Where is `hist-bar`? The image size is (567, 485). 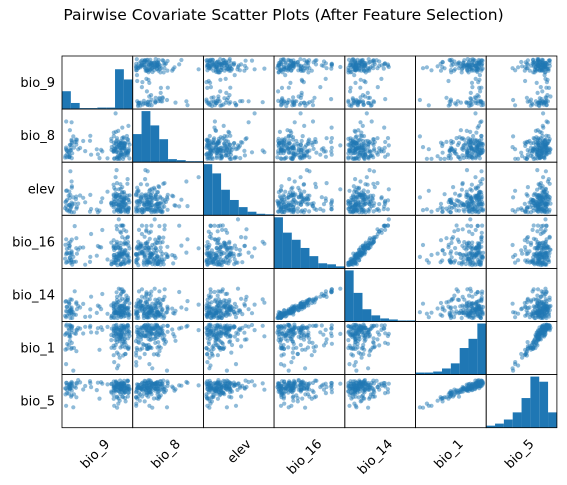
hist-bar is located at coordinates (208, 190).